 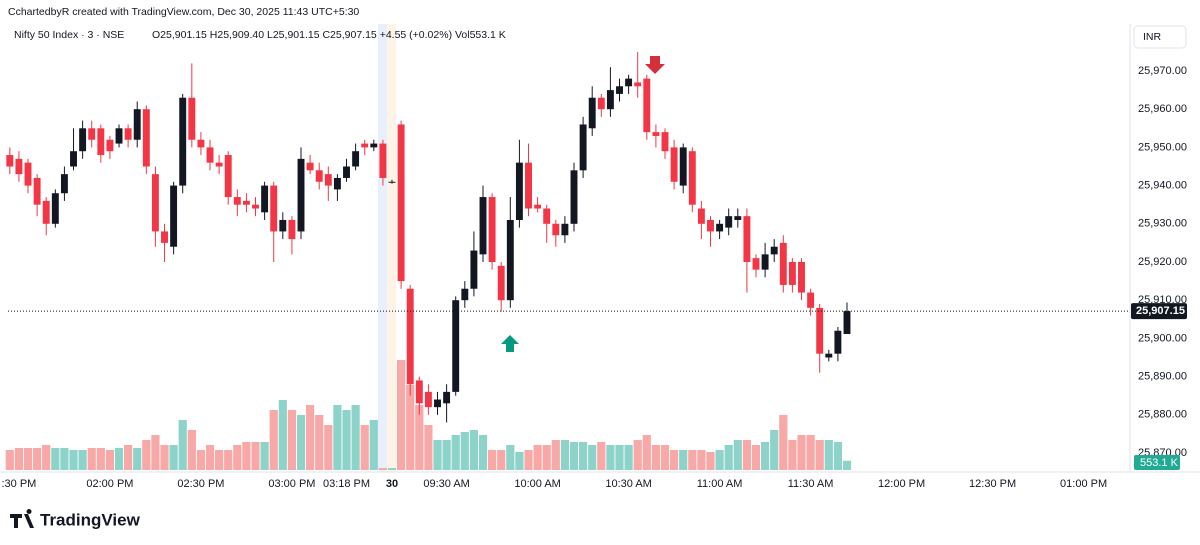 I want to click on symbol: Nifty 50 Index · 3 · NSE, so click(x=69, y=35).